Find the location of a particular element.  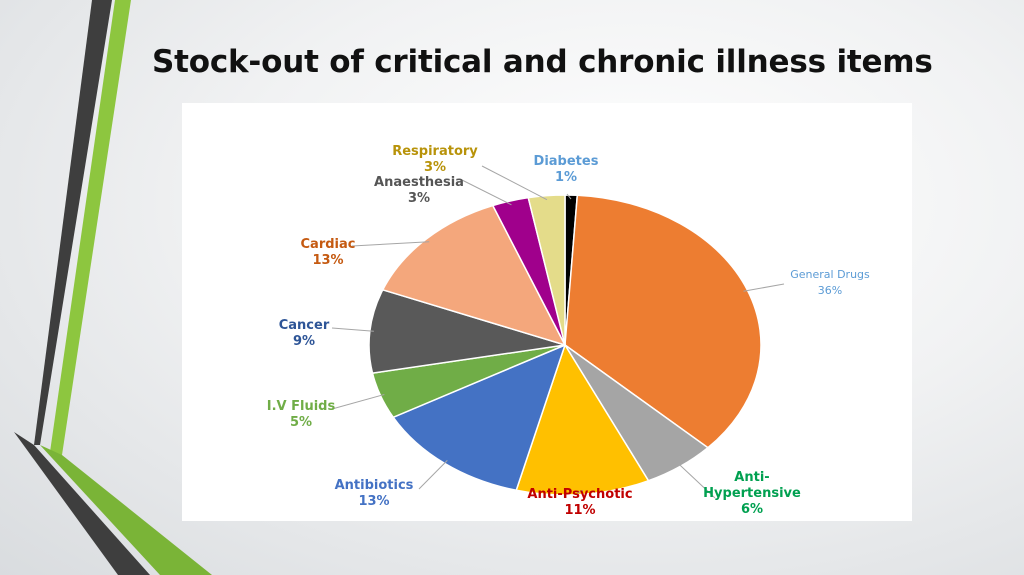

data-label-anaesthesia: Anaesthesia 3% is located at coordinates (419, 190).